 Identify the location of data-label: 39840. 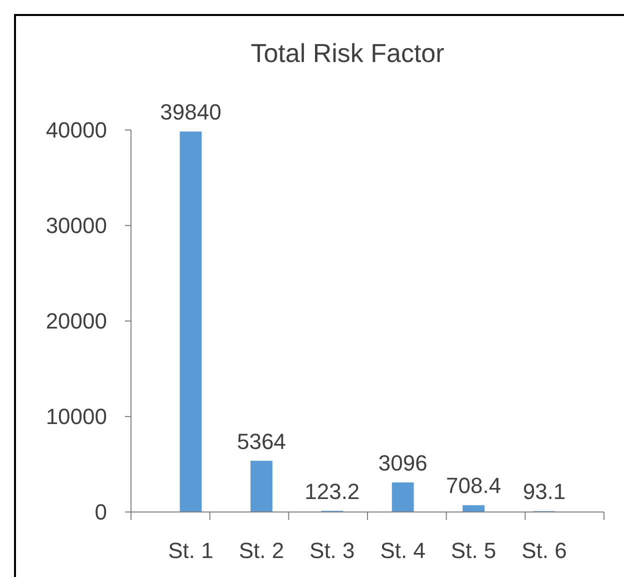
(191, 112).